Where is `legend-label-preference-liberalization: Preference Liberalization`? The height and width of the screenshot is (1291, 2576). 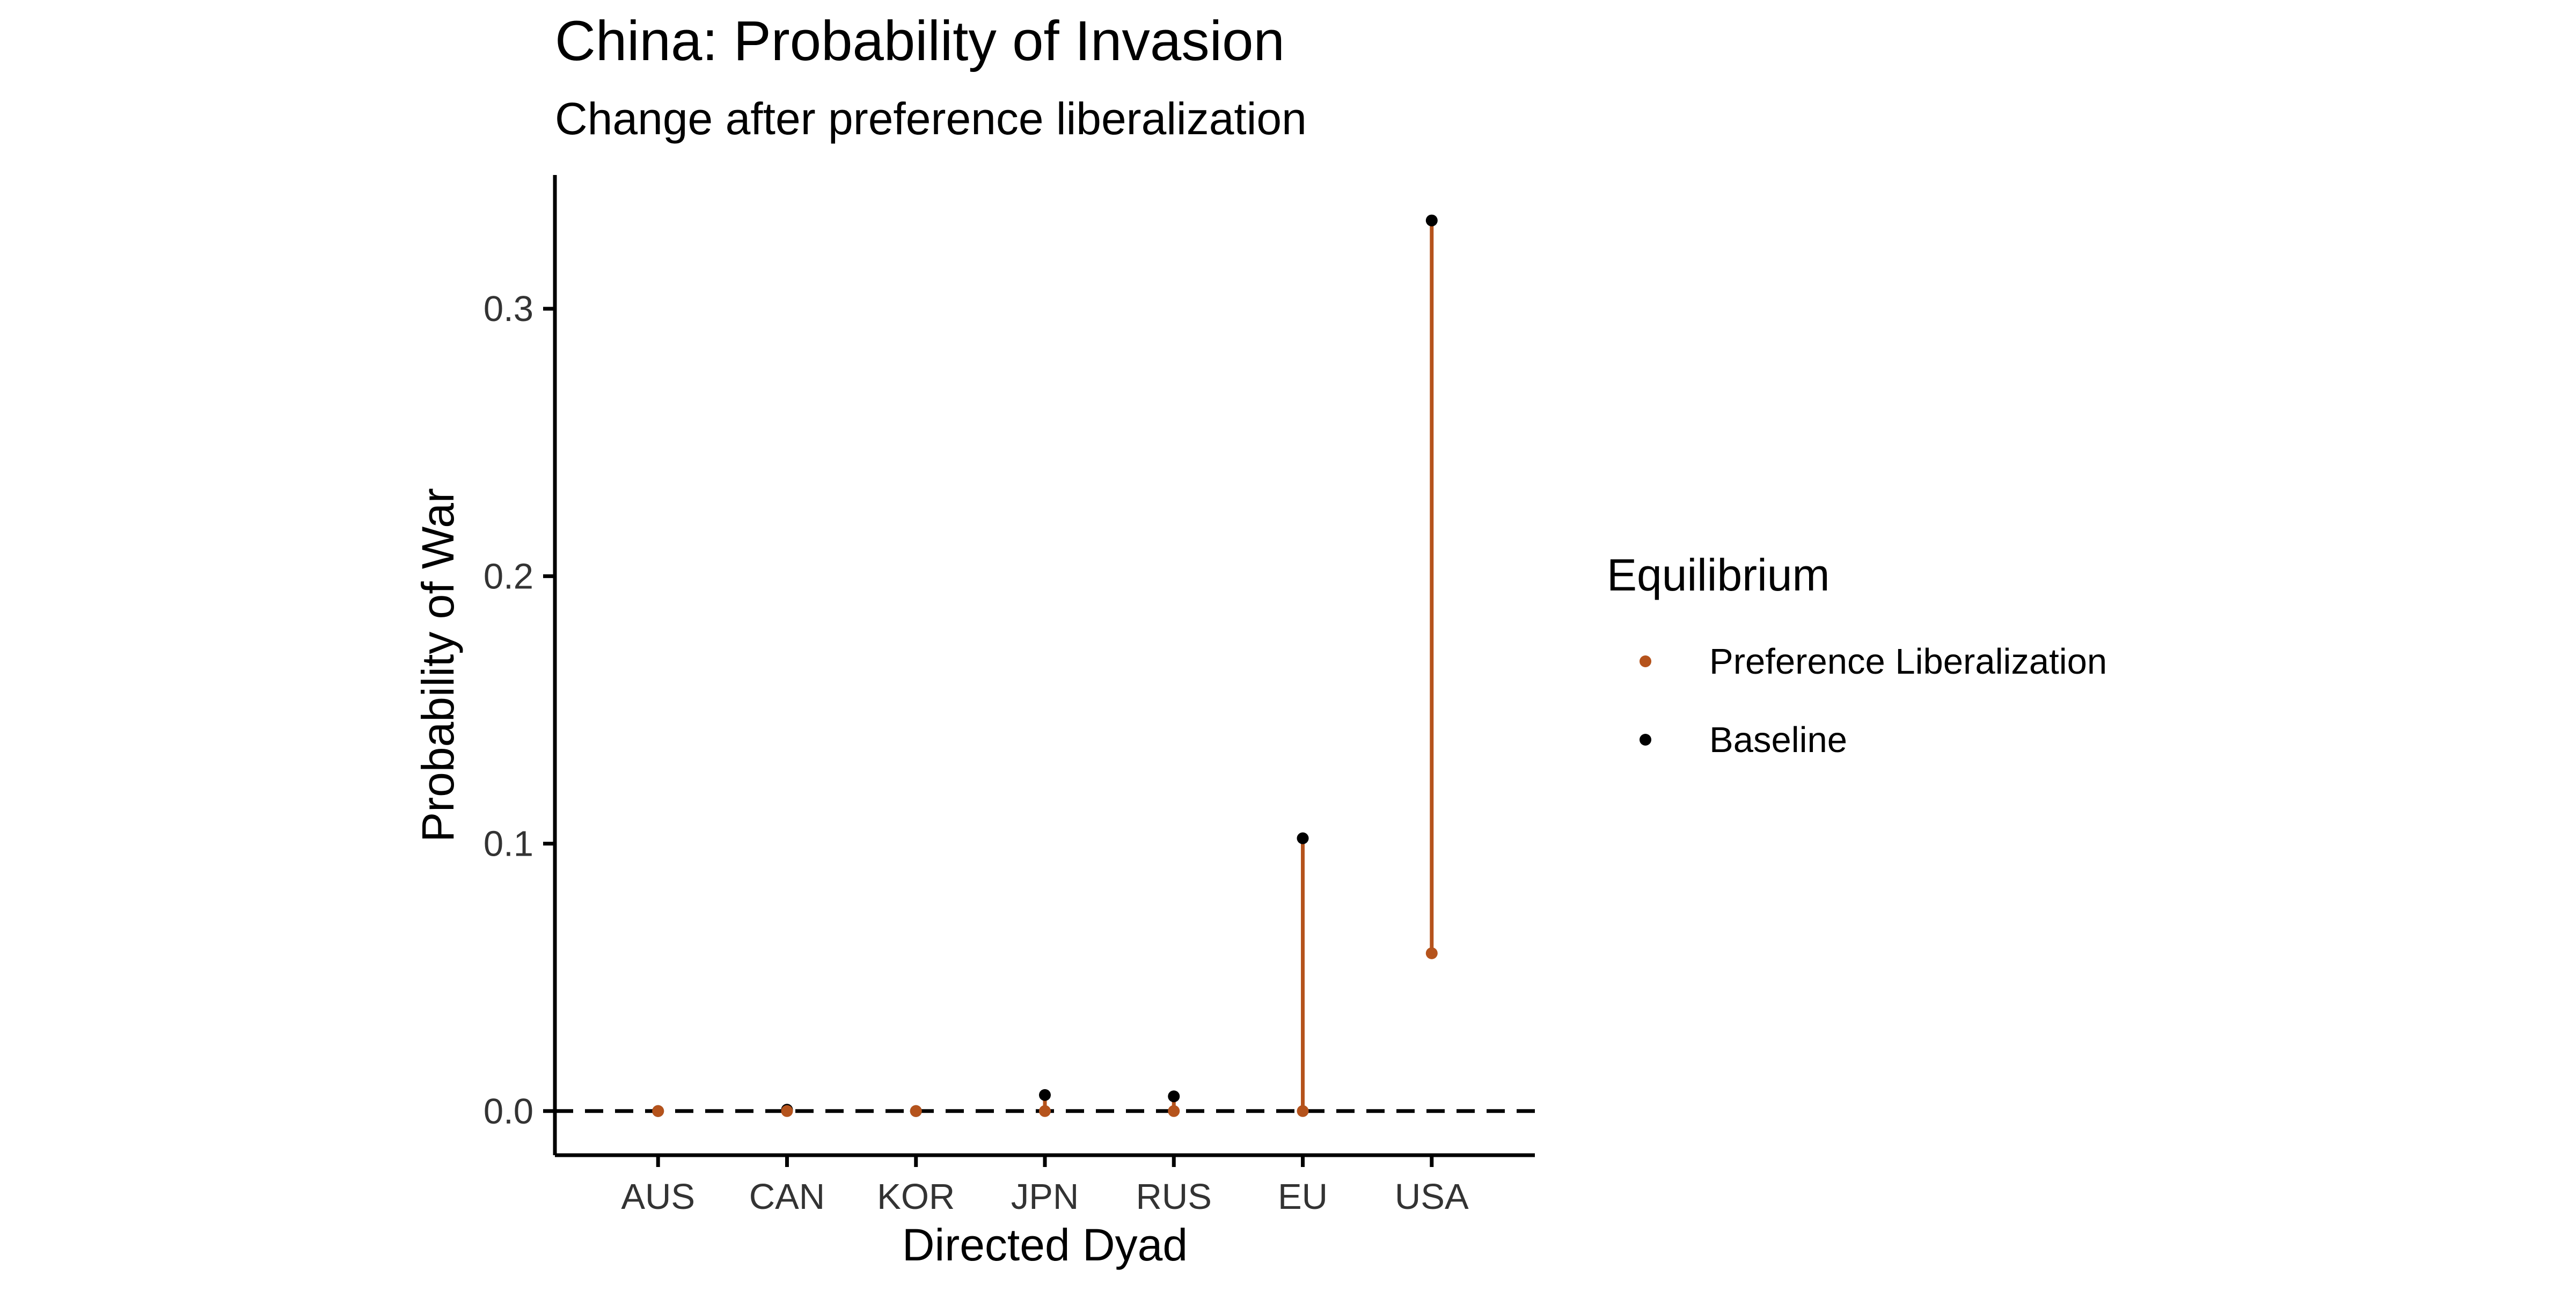
legend-label-preference-liberalization: Preference Liberalization is located at coordinates (1908, 661).